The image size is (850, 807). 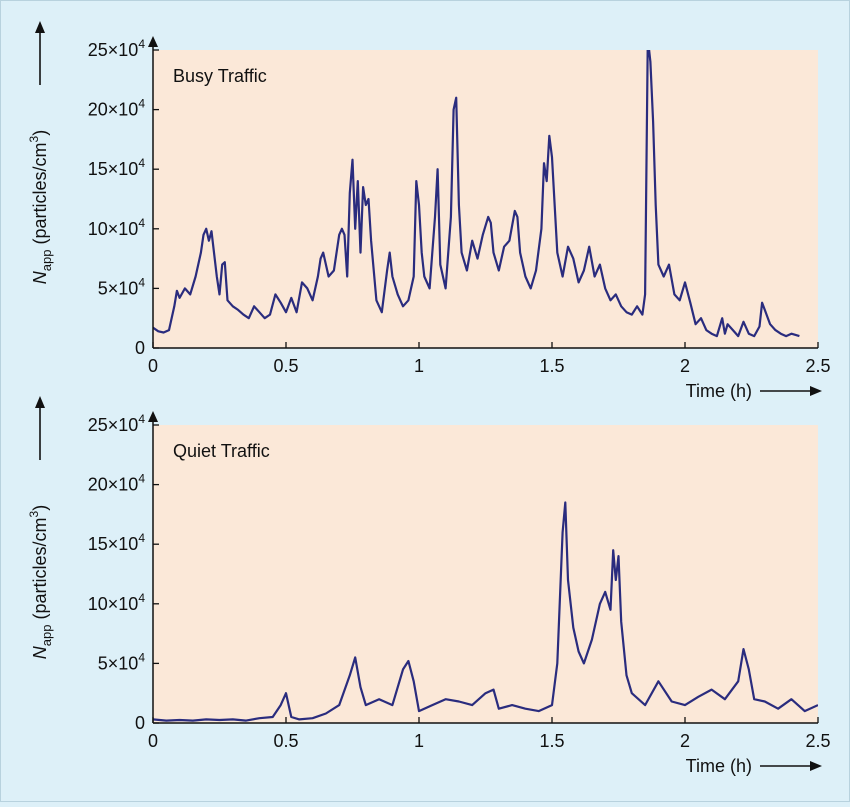 I want to click on panel-annotation: Busy Traffic, so click(x=220, y=76).